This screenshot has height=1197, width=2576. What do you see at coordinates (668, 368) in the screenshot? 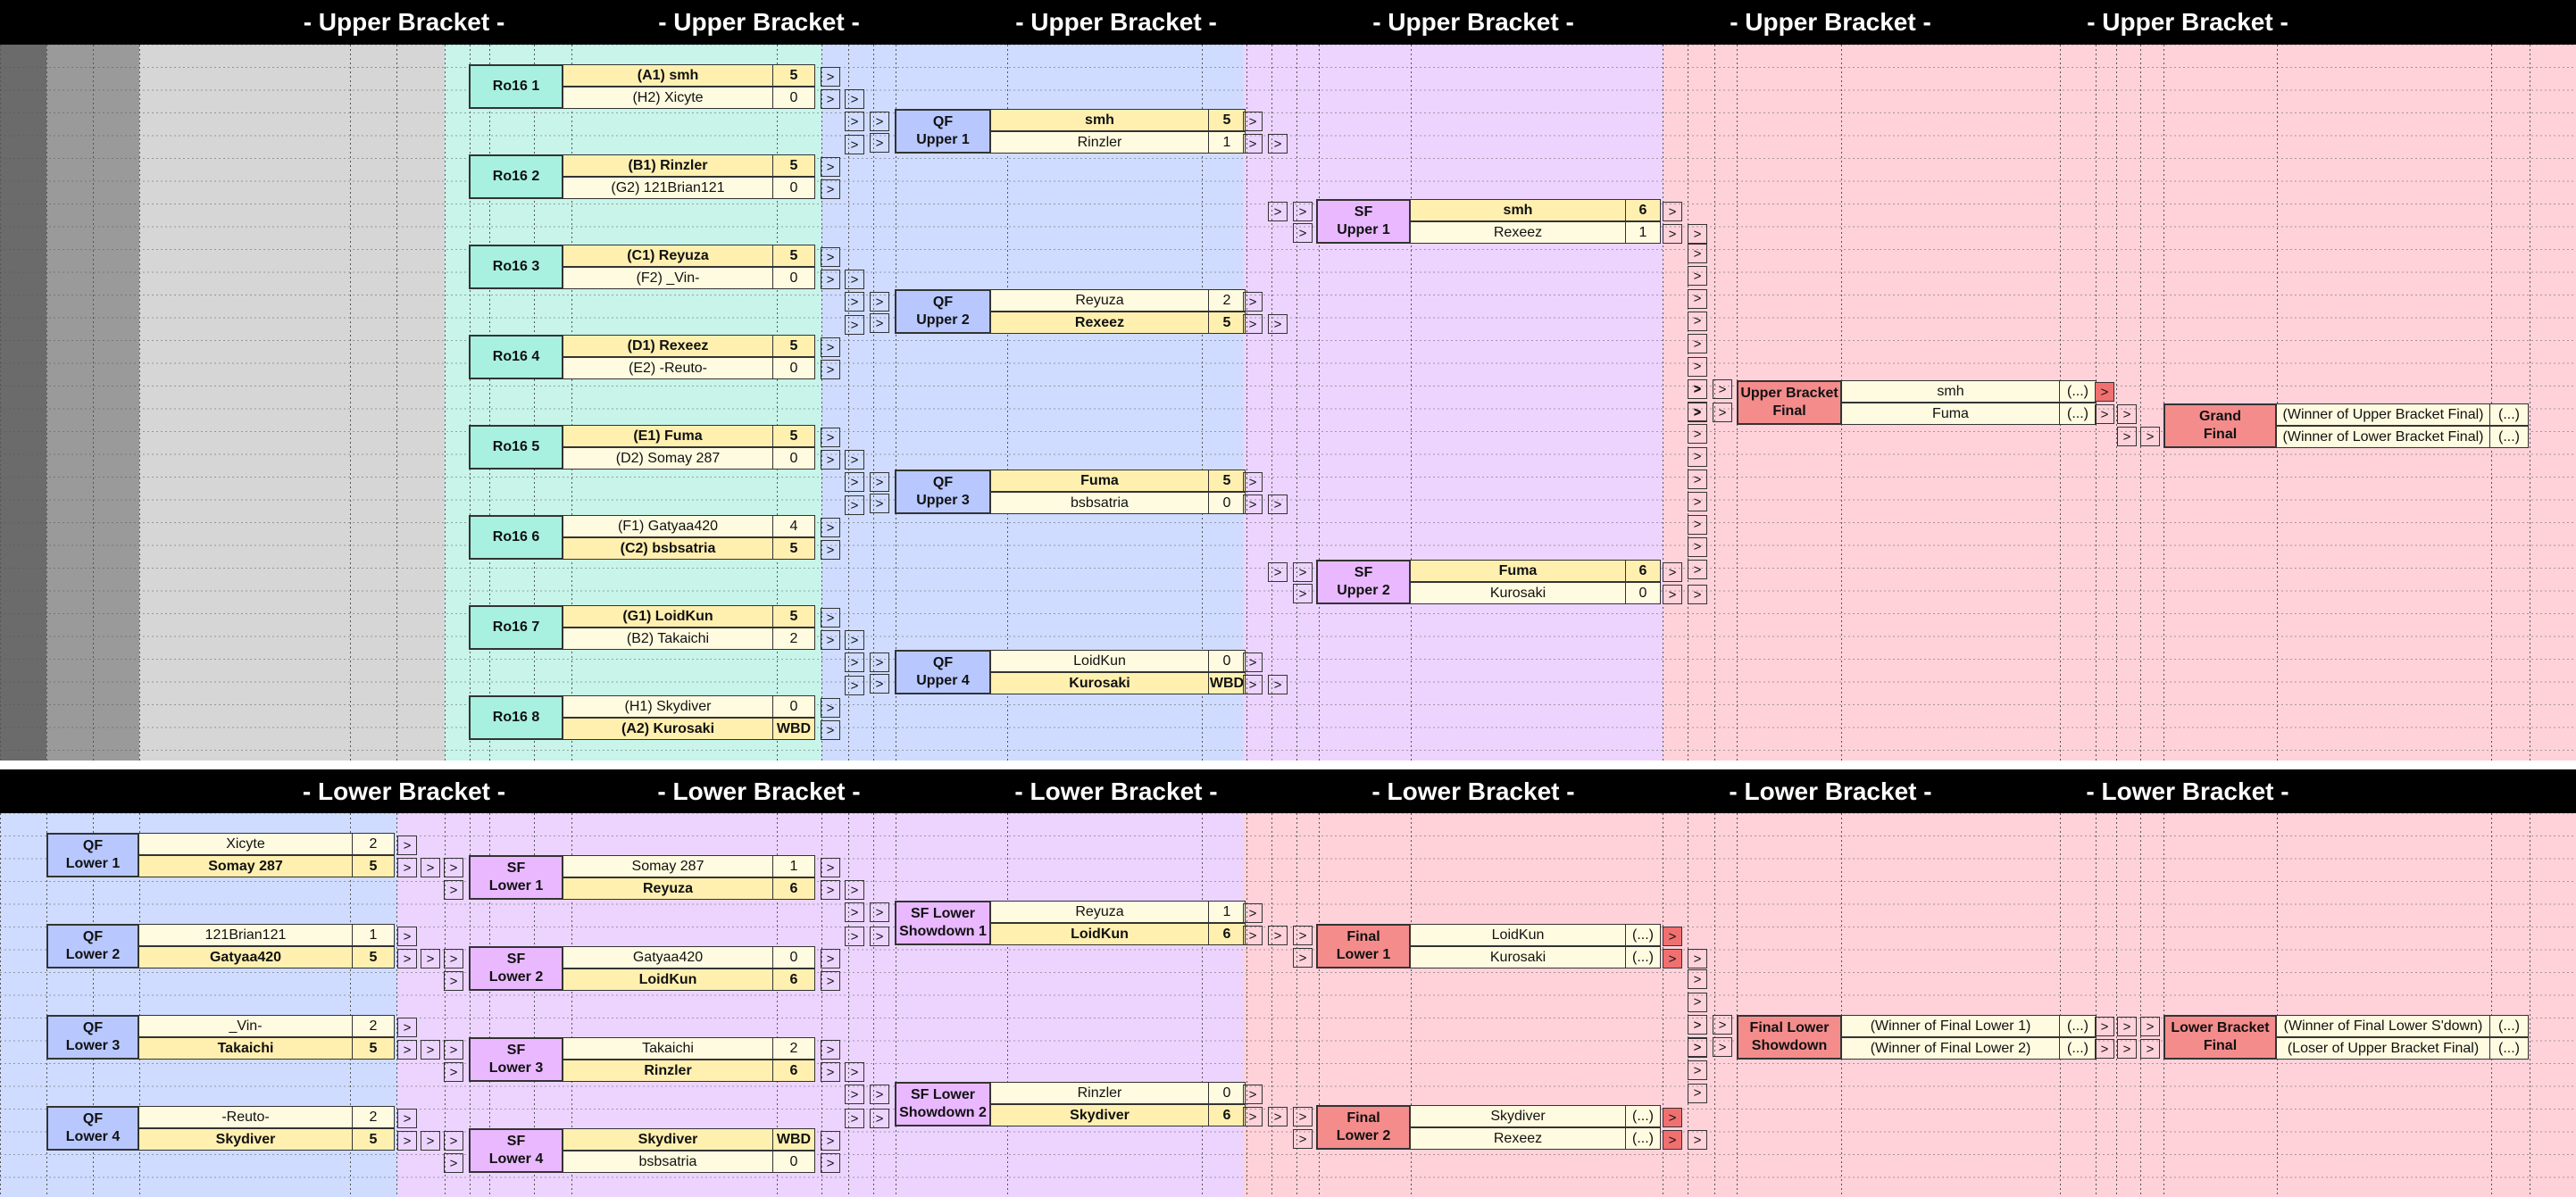
I see `player-cell: (E2) -Reuto-` at bounding box center [668, 368].